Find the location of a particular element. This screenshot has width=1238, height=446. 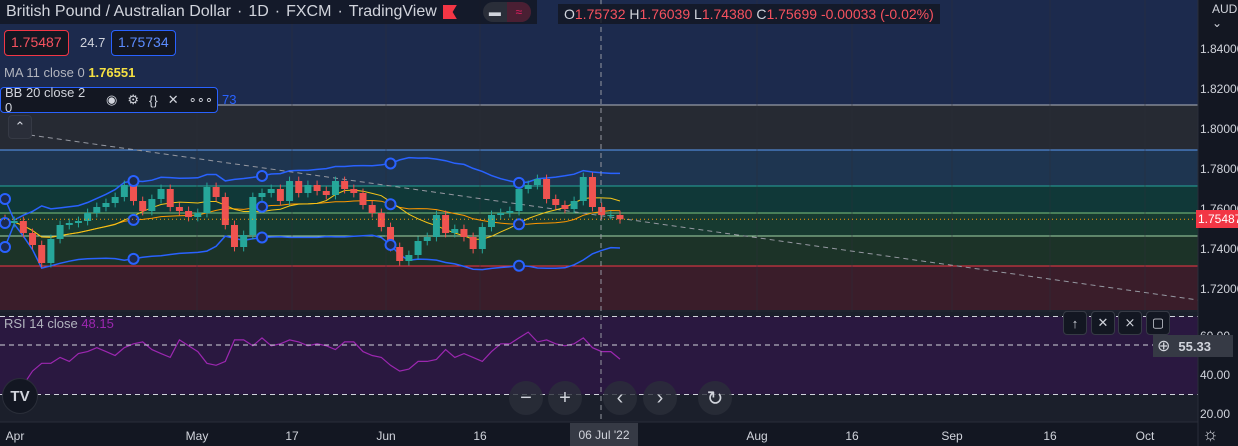

tradingview-logo: TV is located at coordinates (20, 396).